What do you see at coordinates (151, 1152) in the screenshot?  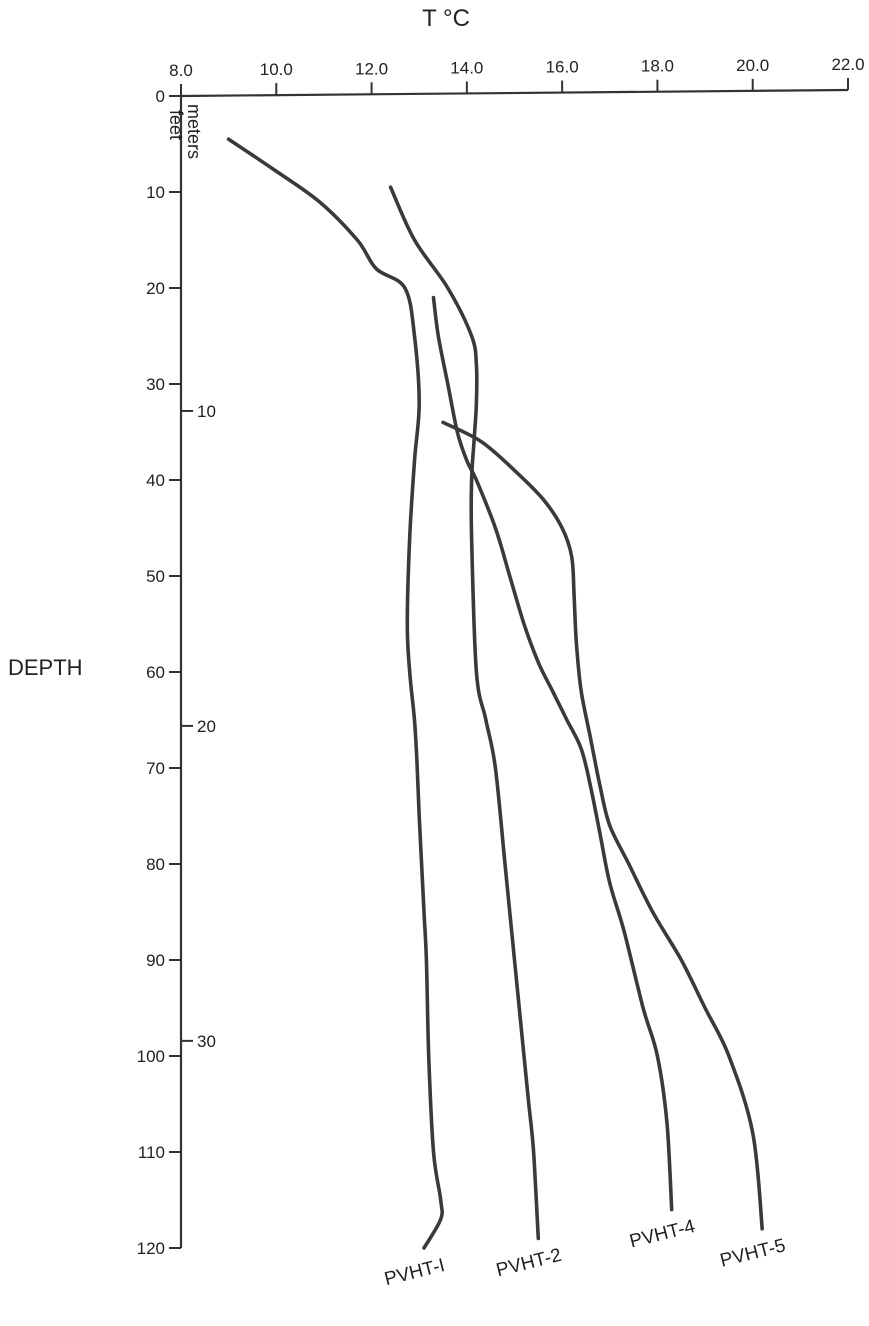 I see `y-tick-label-feet: 110` at bounding box center [151, 1152].